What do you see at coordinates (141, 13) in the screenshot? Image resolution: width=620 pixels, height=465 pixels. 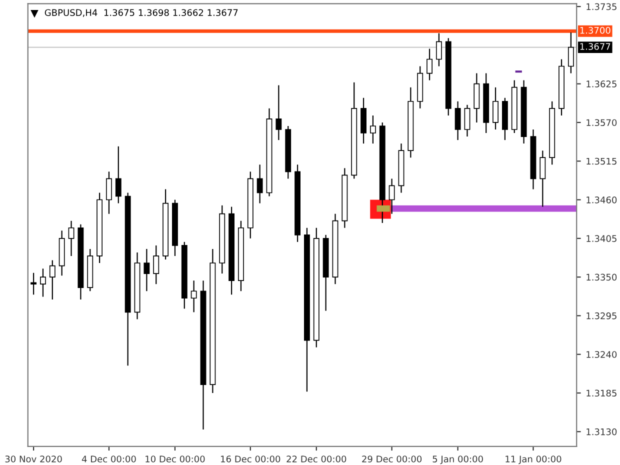 I see `text: GBPUSD,H4 1.3675 1.3698 1.3662 1.3677` at bounding box center [141, 13].